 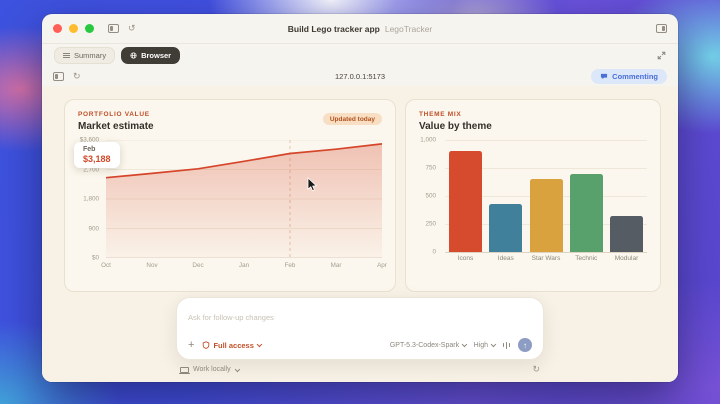 I want to click on zoom-button, so click(x=89, y=28).